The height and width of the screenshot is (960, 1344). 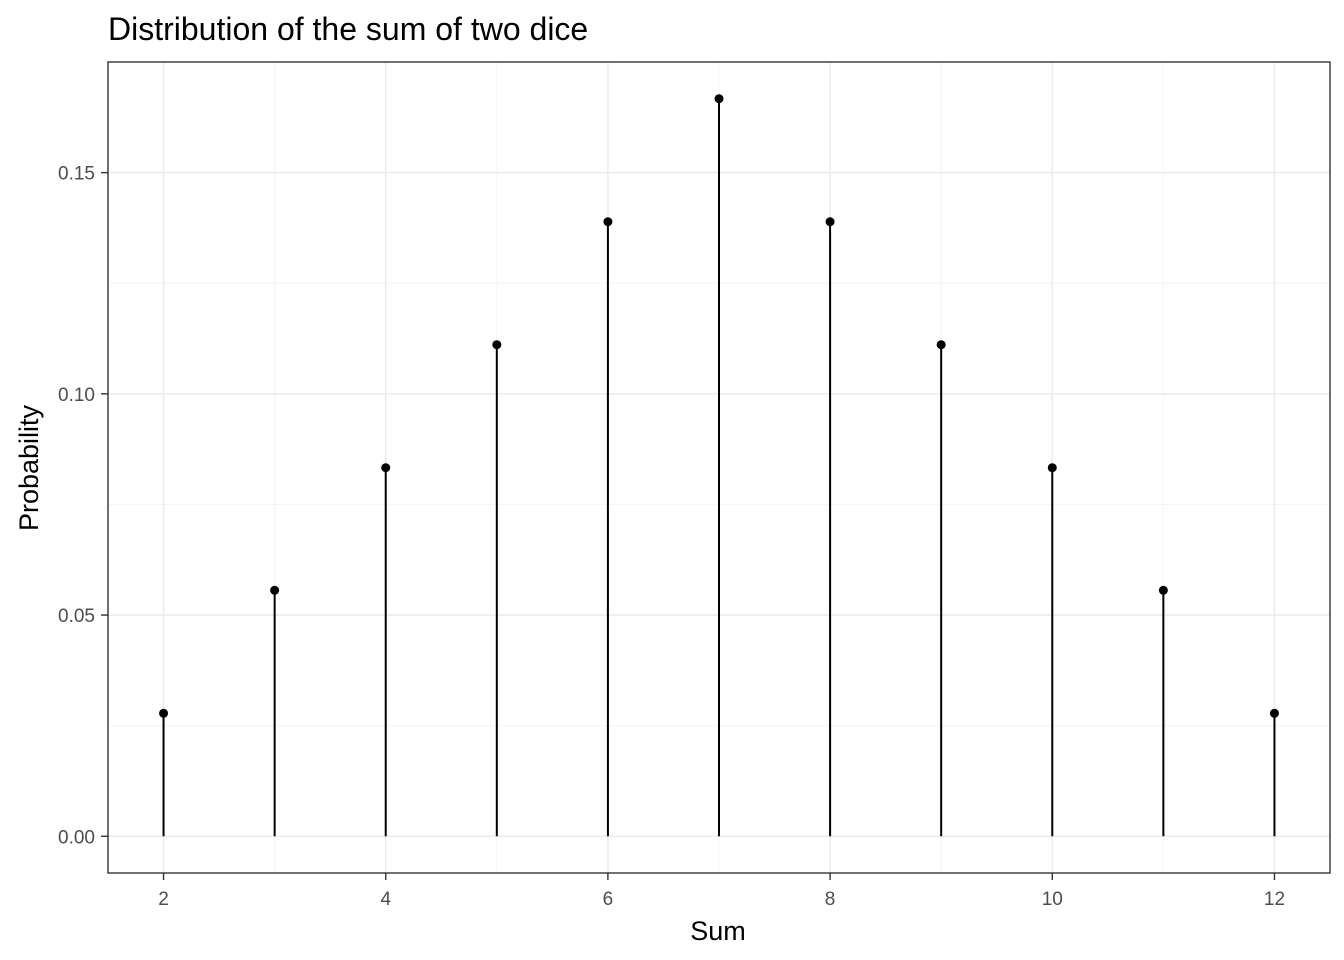 What do you see at coordinates (29, 467) in the screenshot?
I see `y-axis-title: Probability` at bounding box center [29, 467].